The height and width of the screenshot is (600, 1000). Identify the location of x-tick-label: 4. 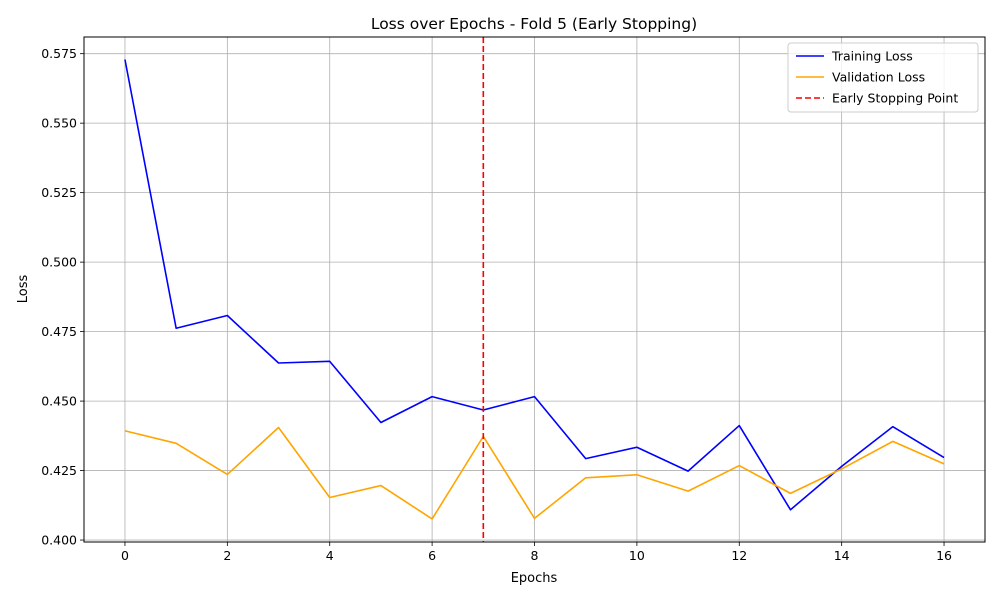
(330, 555).